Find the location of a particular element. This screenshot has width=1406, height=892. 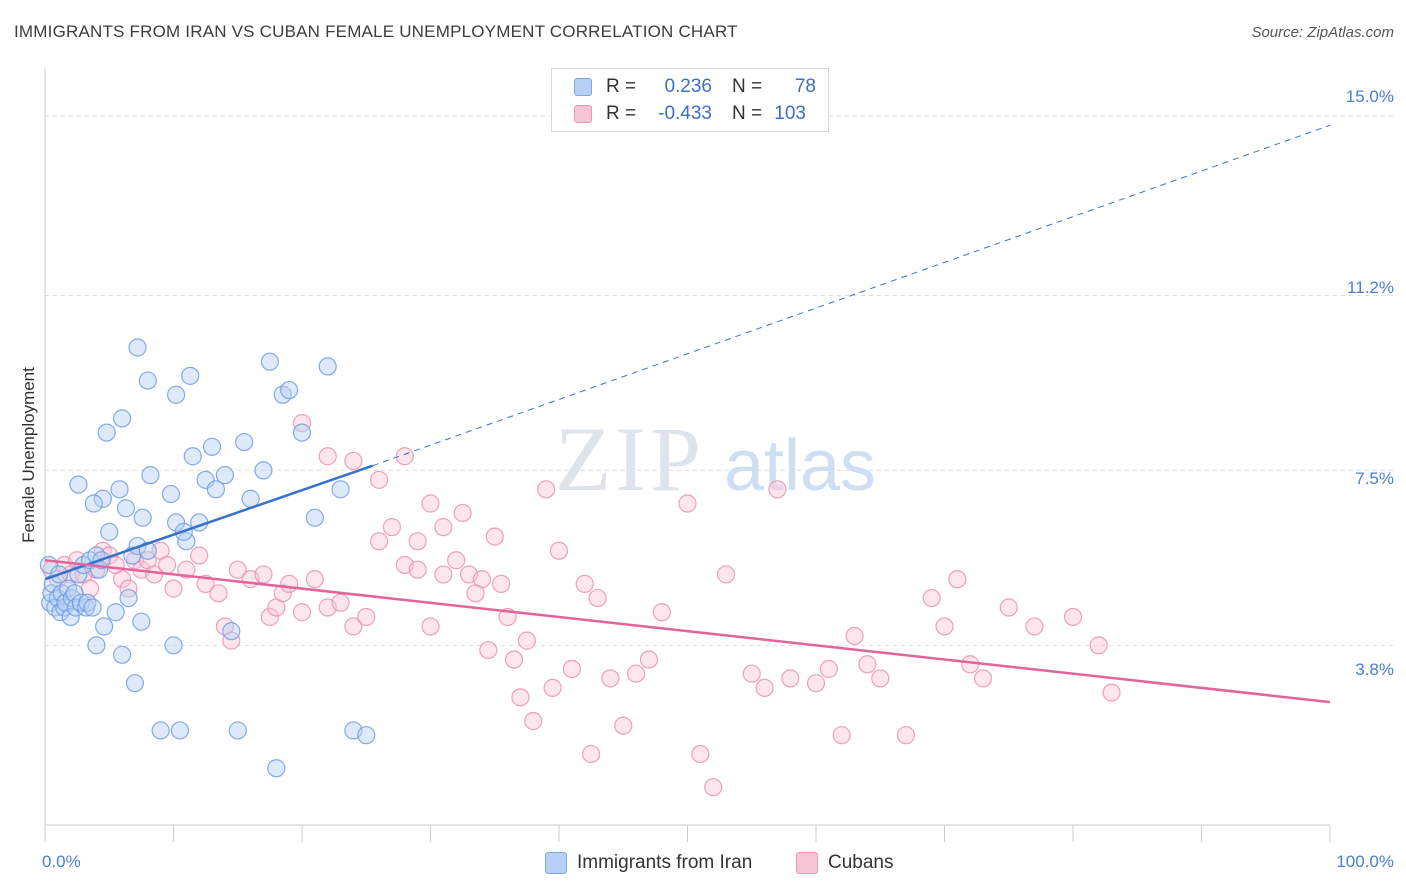

legend-n-value: 78 is located at coordinates (805, 86).